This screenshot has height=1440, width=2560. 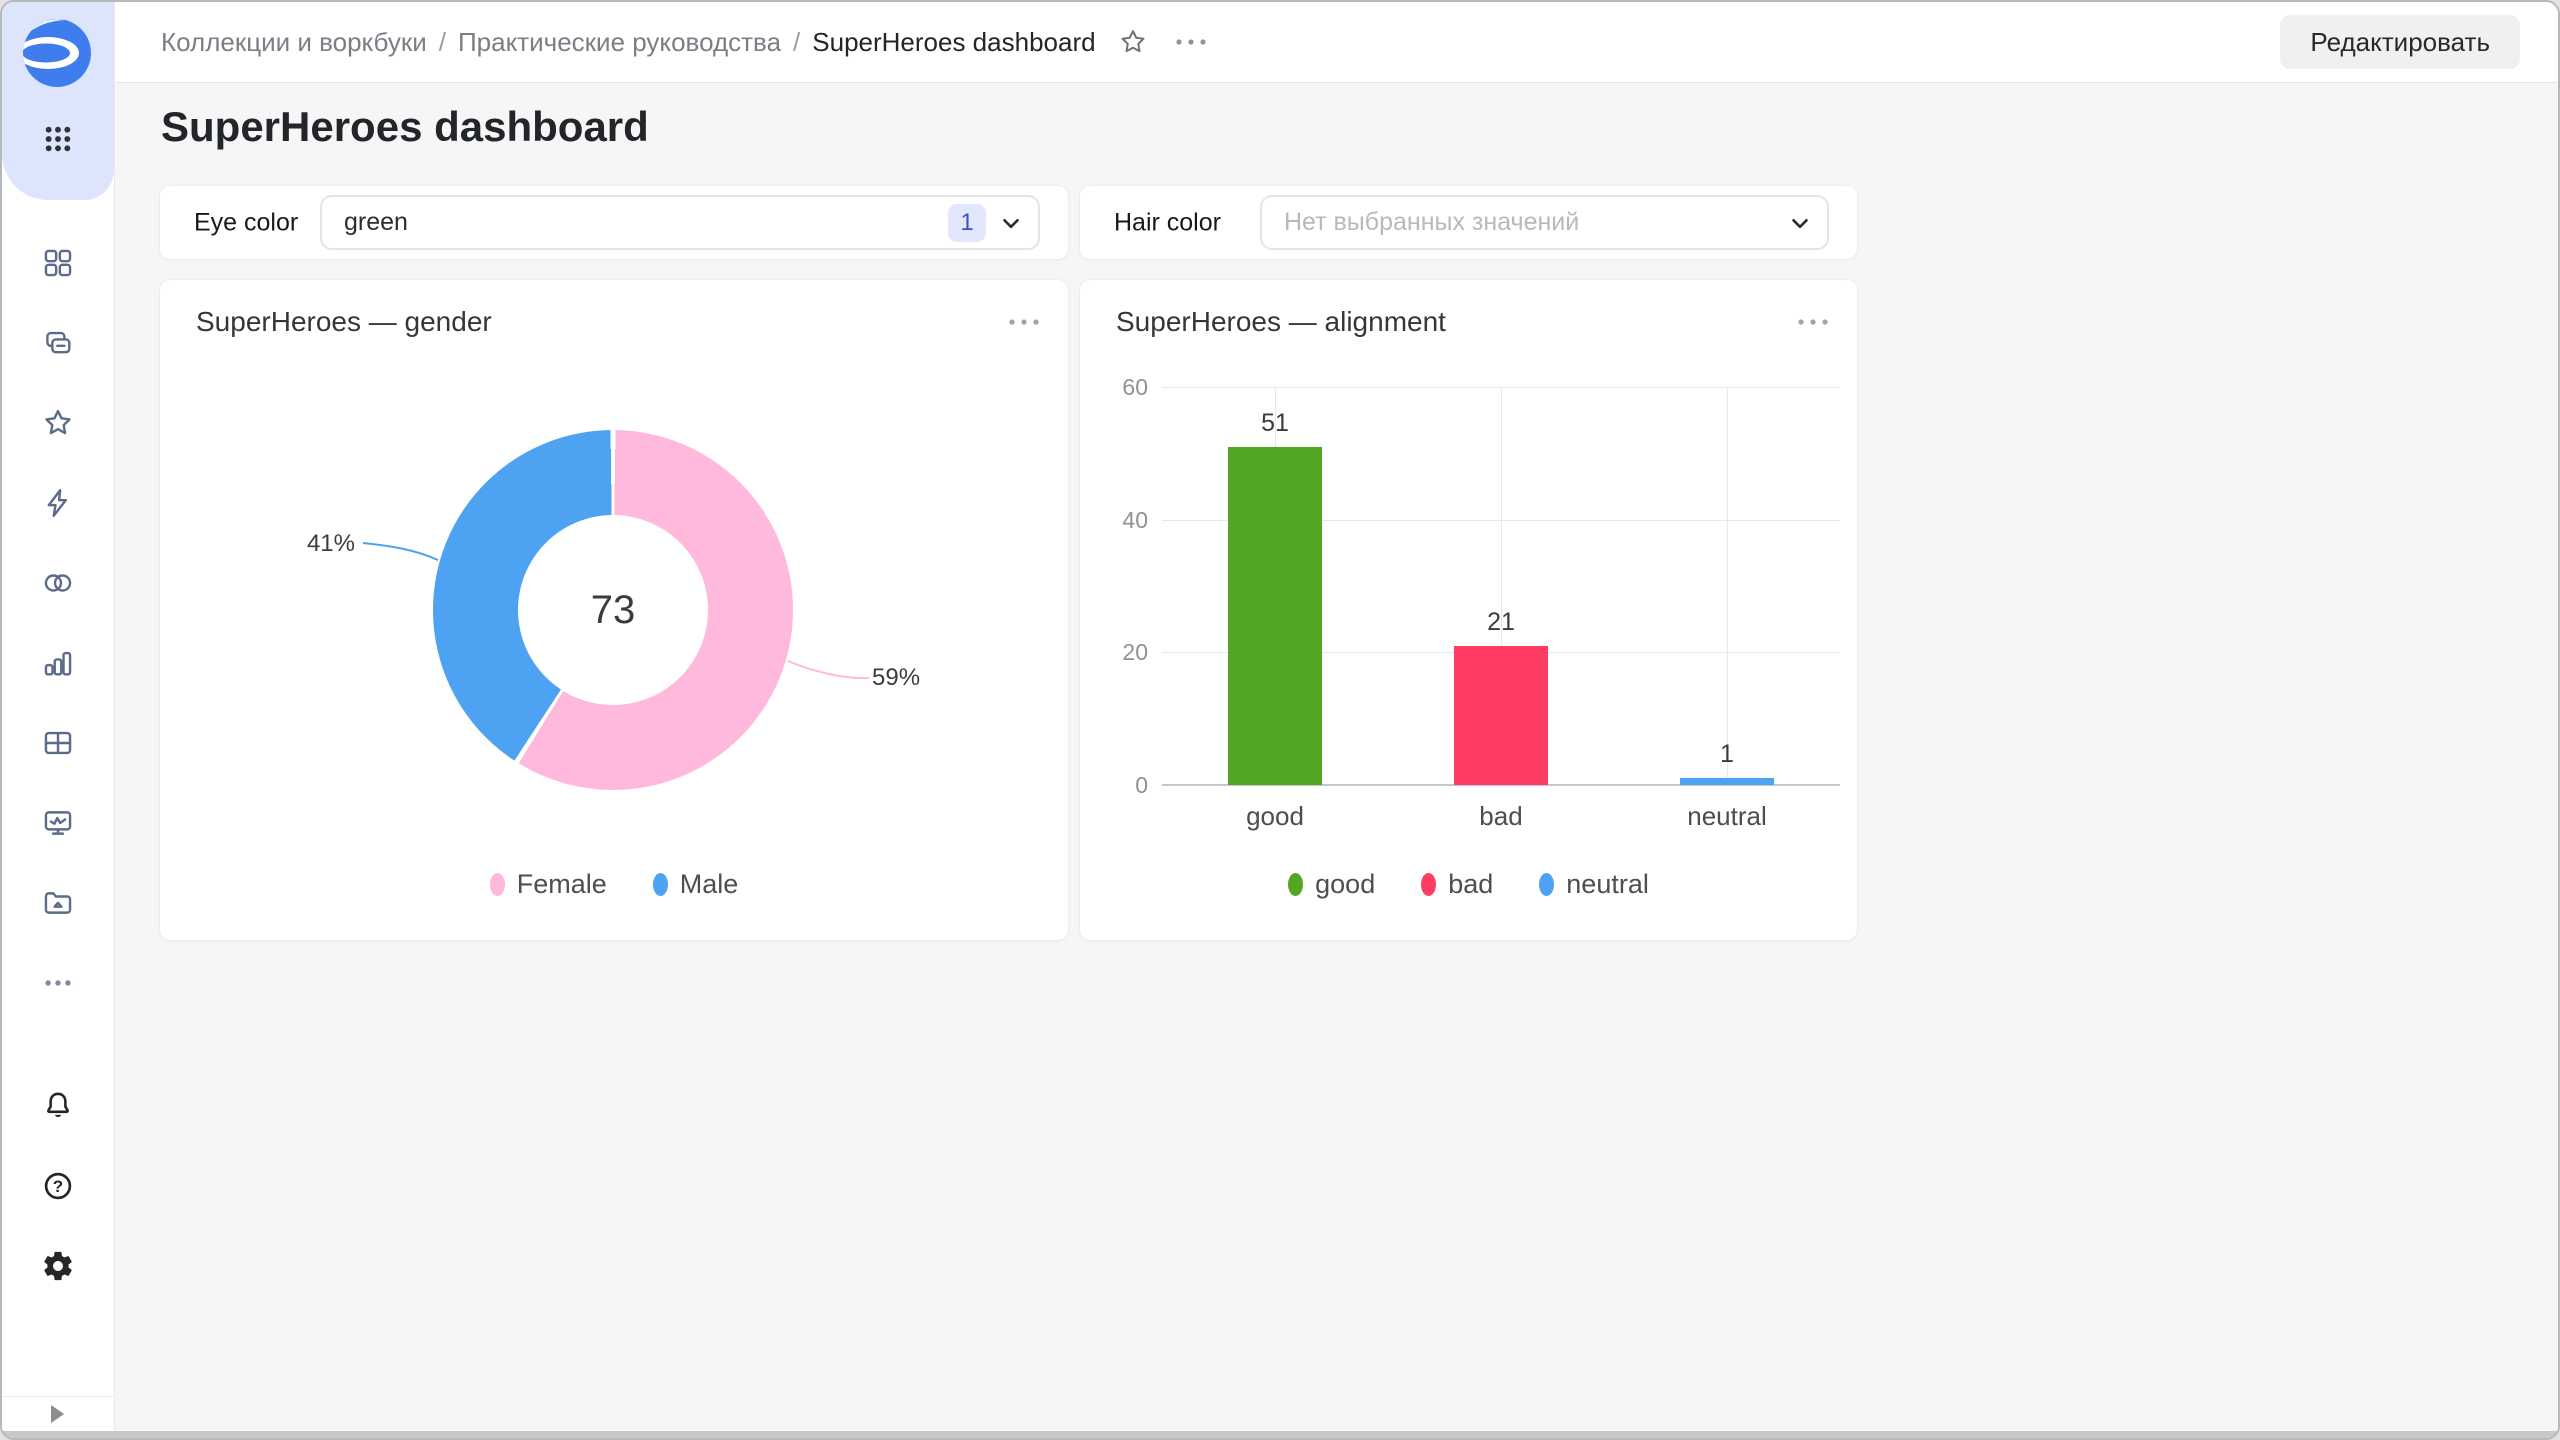 I want to click on filter-tile-hair-color: Hair color Нет выбранных значений, so click(x=1468, y=222).